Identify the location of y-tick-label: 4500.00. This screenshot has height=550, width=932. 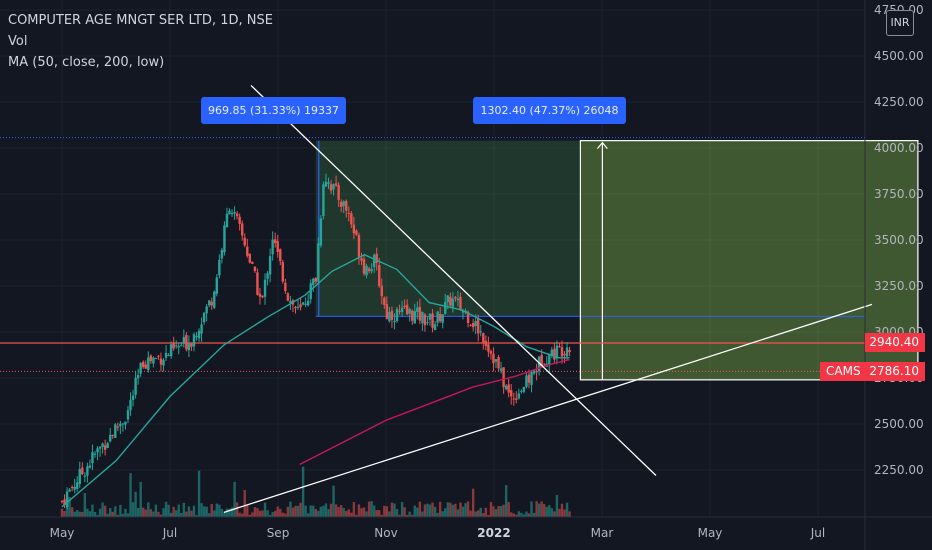
(899, 56).